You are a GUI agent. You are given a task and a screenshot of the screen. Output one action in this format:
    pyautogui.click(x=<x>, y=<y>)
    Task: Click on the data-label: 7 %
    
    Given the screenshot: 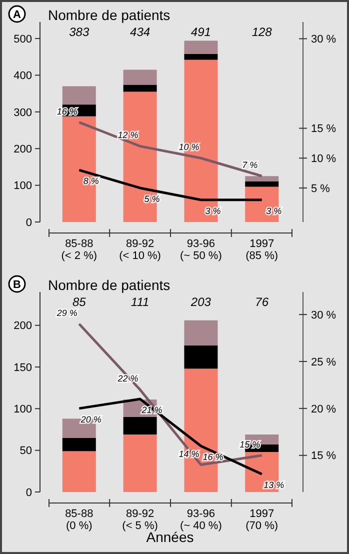 What is the action you would take?
    pyautogui.click(x=250, y=165)
    